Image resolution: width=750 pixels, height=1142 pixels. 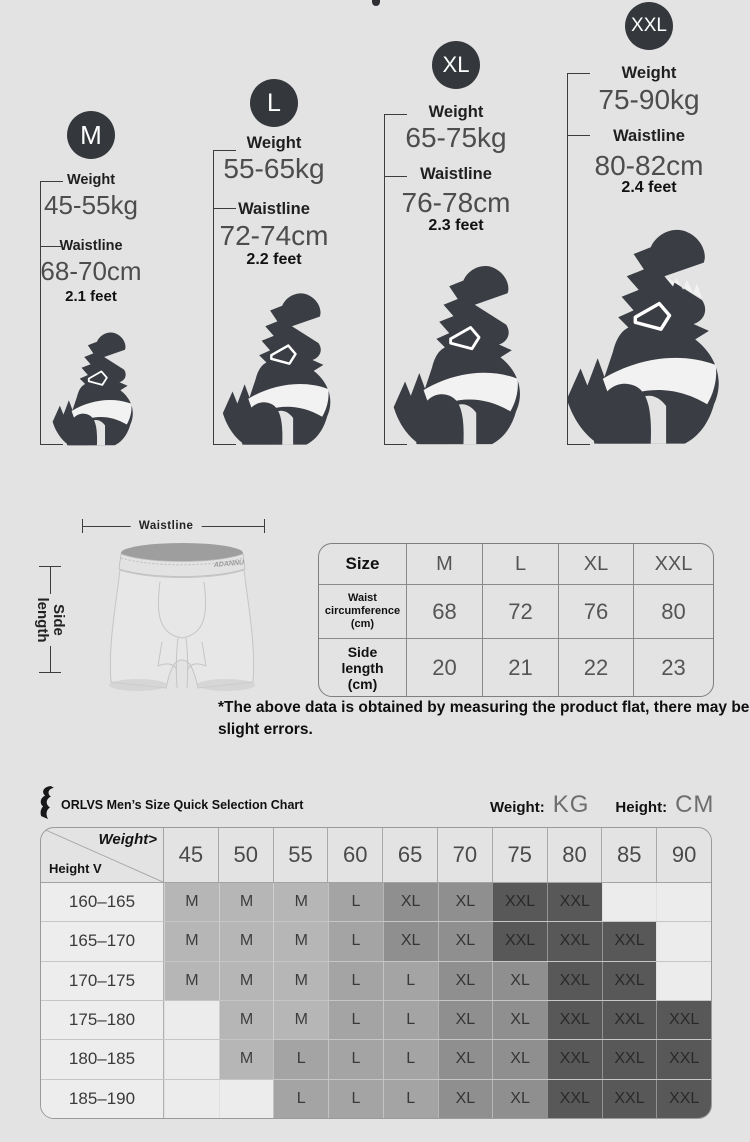 What do you see at coordinates (649, 187) in the screenshot?
I see `feet-value: 2.4 feet` at bounding box center [649, 187].